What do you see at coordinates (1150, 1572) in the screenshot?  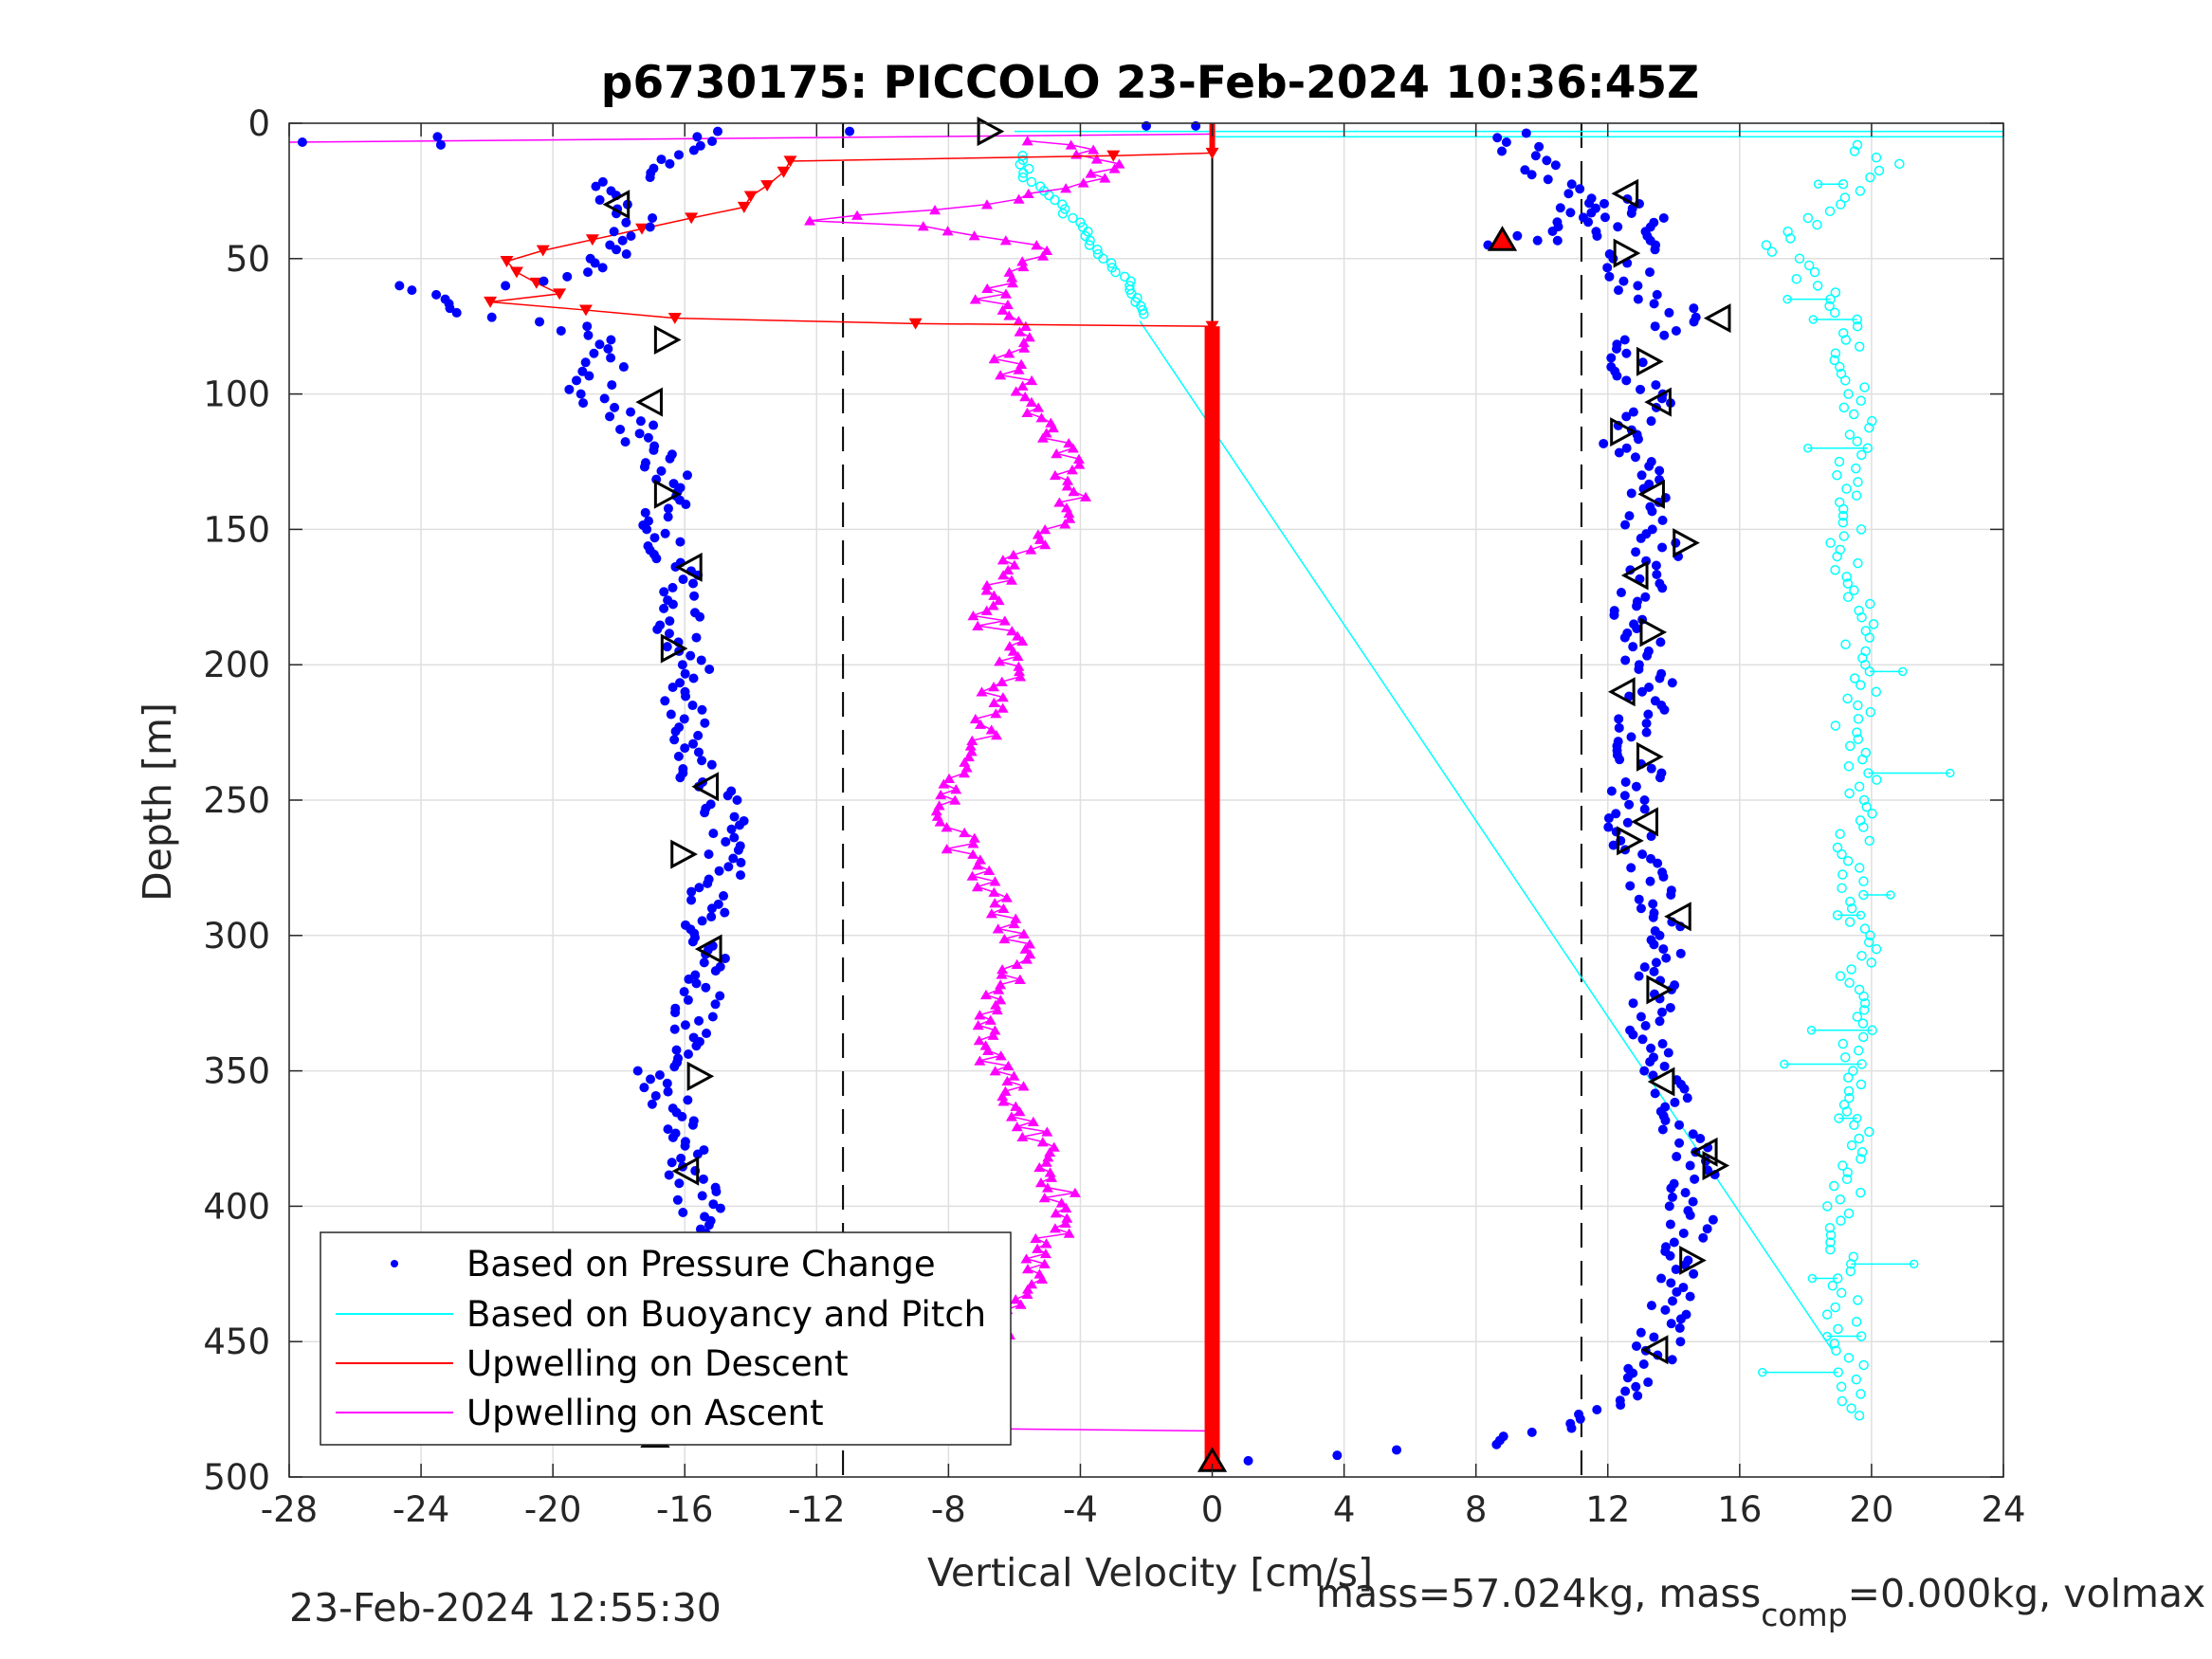 I see `x-axis-label: Vertical Velocity [cm/s]` at bounding box center [1150, 1572].